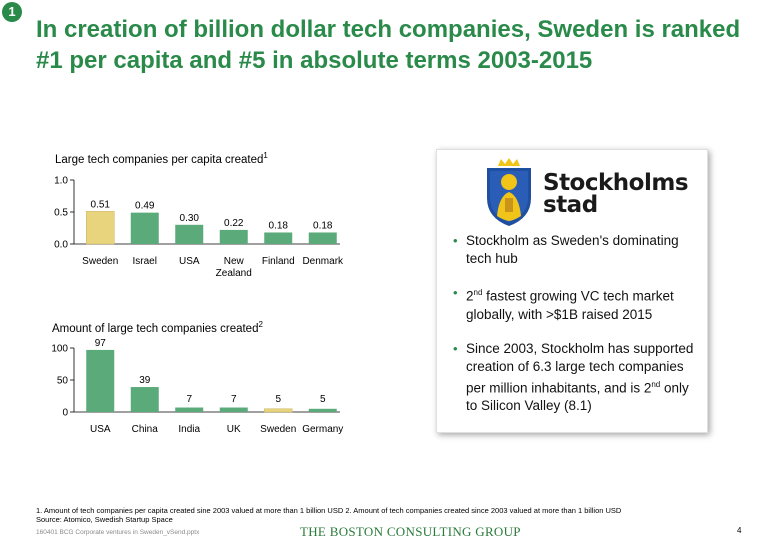 The height and width of the screenshot is (540, 780). What do you see at coordinates (101, 204) in the screenshot?
I see `chart1-data-label: 0.51` at bounding box center [101, 204].